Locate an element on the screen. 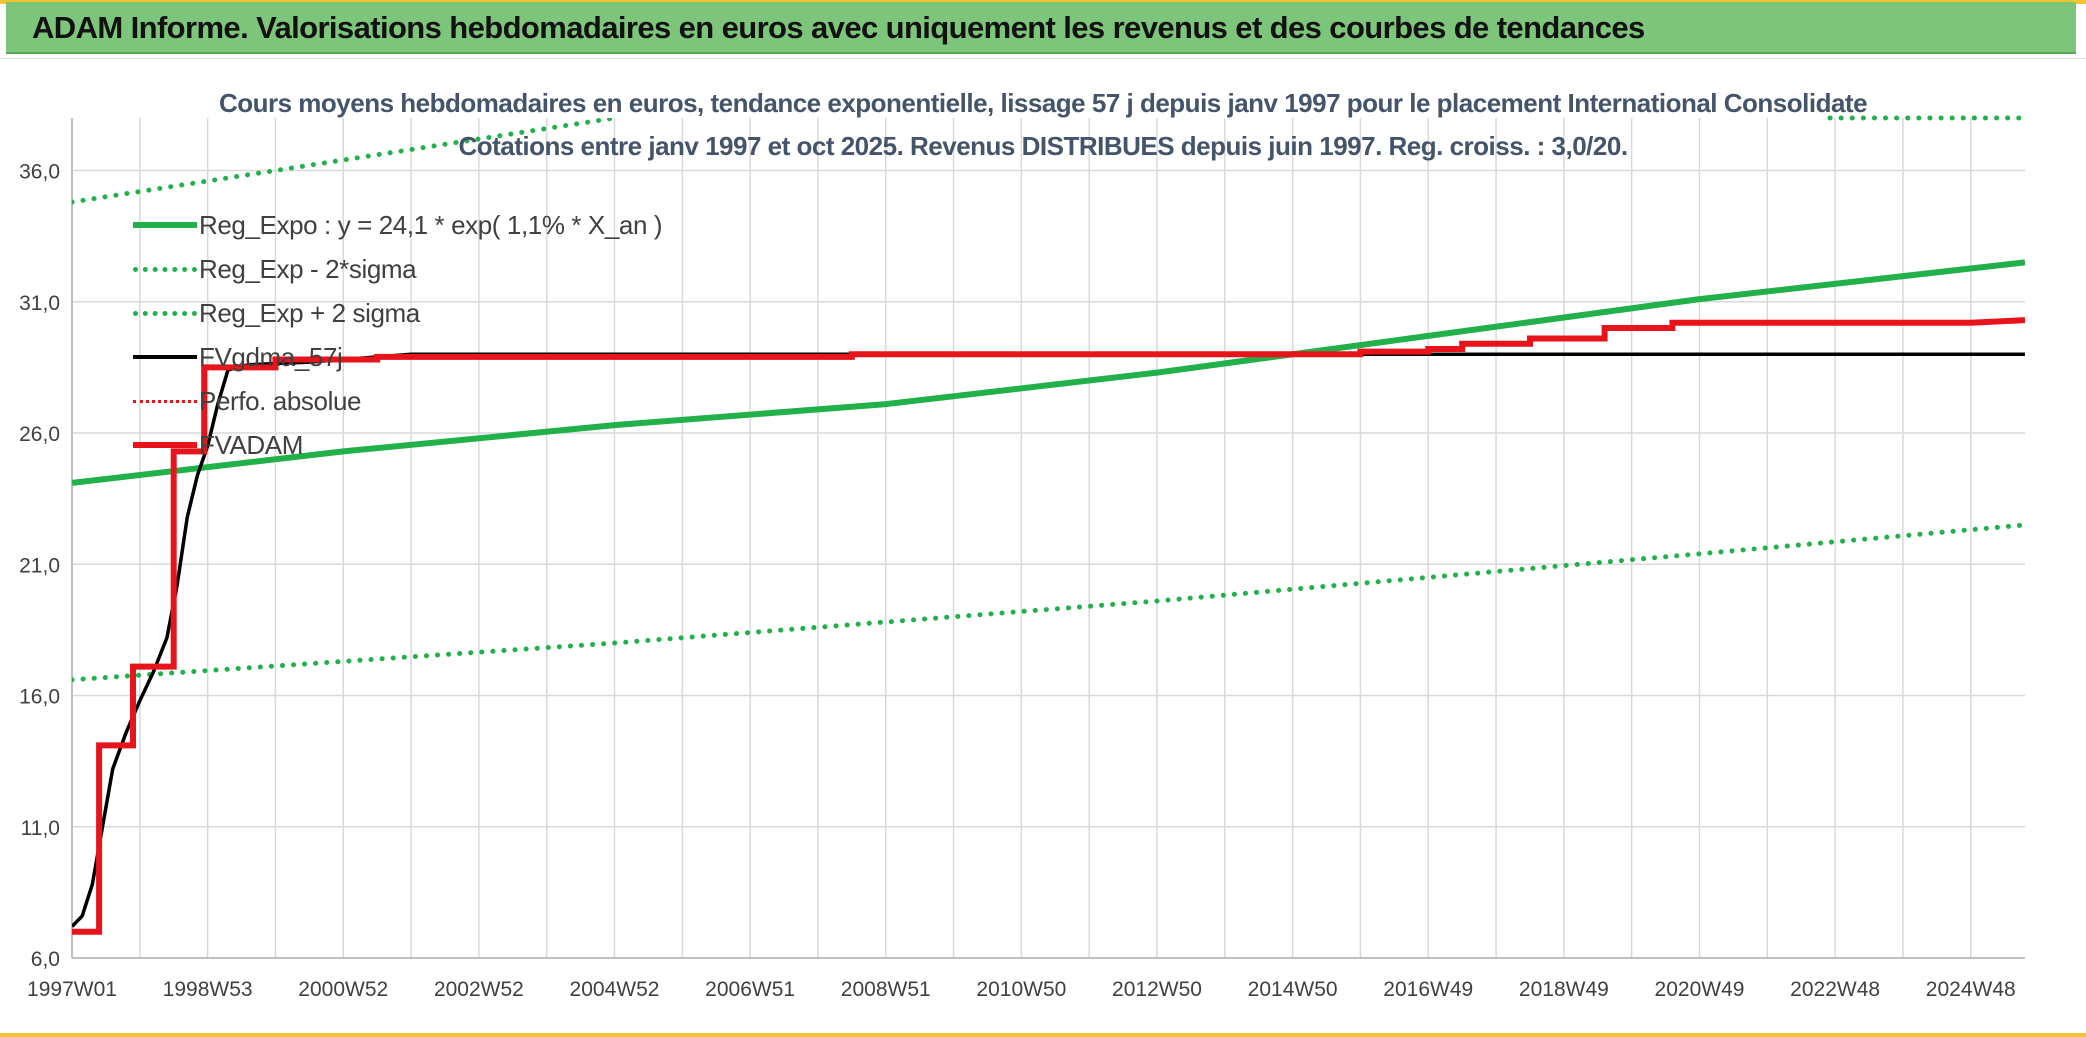 The width and height of the screenshot is (2086, 1037). legend-item-fvadam: FVADAM is located at coordinates (397, 445).